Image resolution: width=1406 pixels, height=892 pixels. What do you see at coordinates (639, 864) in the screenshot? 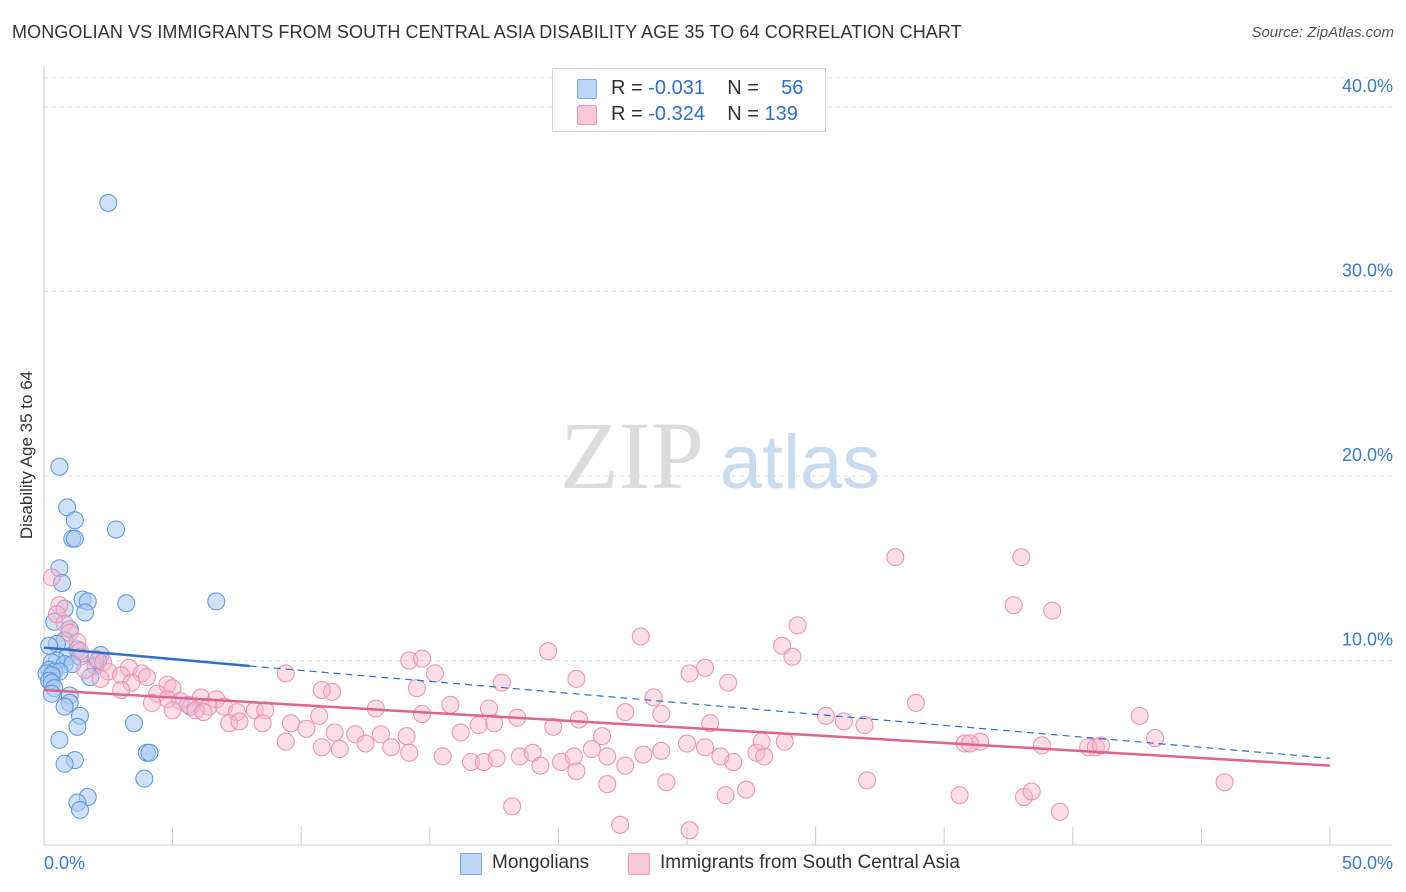
I see `bottom-legend-swatch-immigrants` at bounding box center [639, 864].